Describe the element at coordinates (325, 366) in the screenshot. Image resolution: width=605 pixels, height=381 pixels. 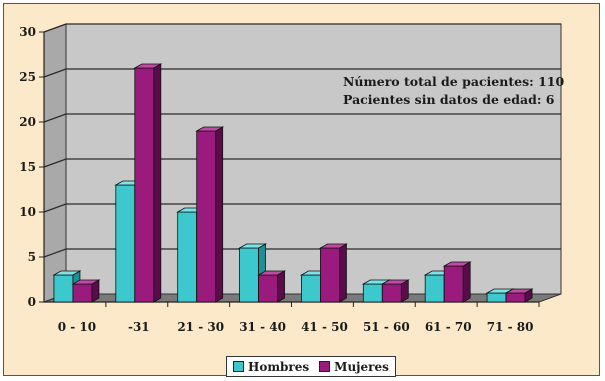
I see `legend-swatch-mujeres` at that location.